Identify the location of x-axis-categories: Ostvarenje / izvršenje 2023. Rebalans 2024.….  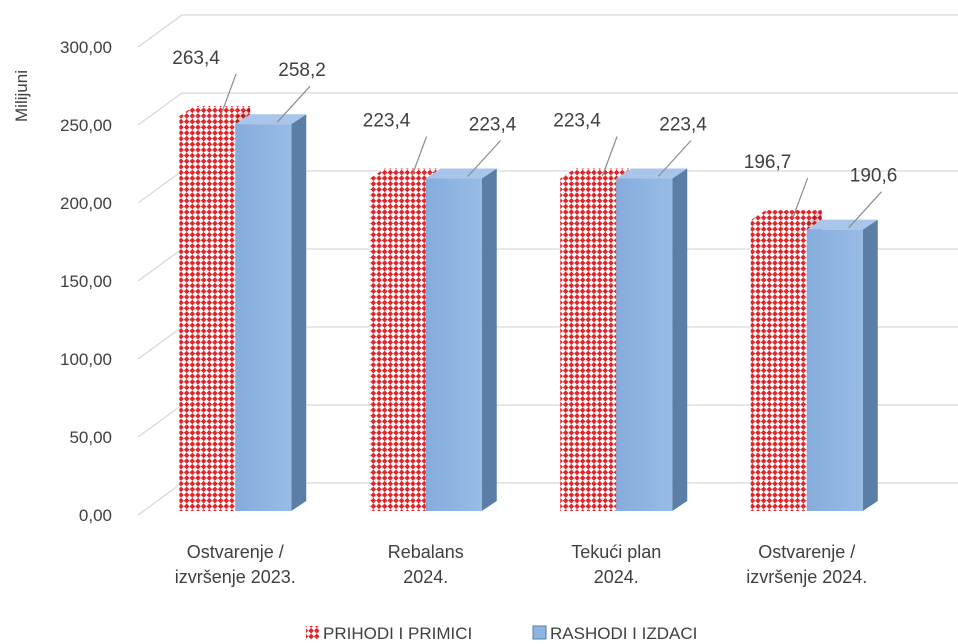
(521, 564).